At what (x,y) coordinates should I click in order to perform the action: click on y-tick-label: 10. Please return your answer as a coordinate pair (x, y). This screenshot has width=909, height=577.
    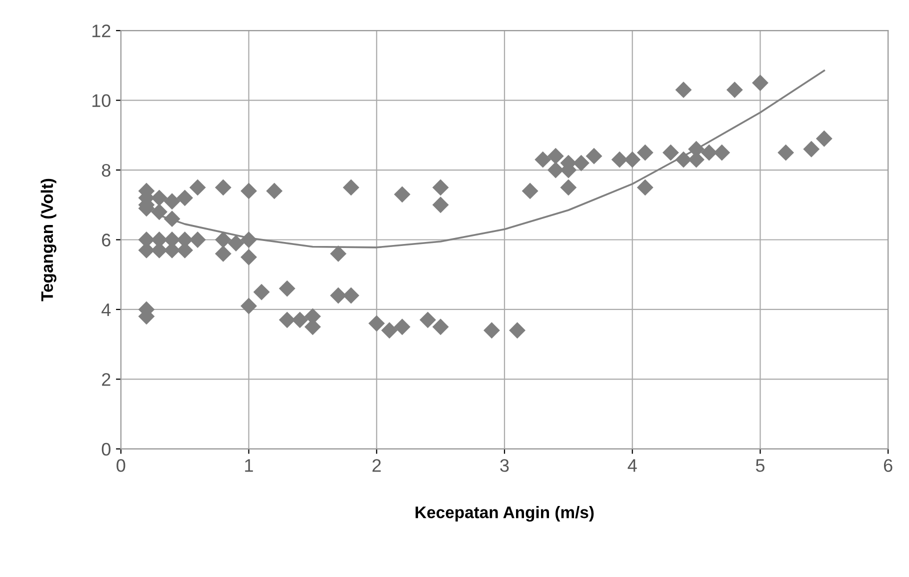
    Looking at the image, I should click on (101, 101).